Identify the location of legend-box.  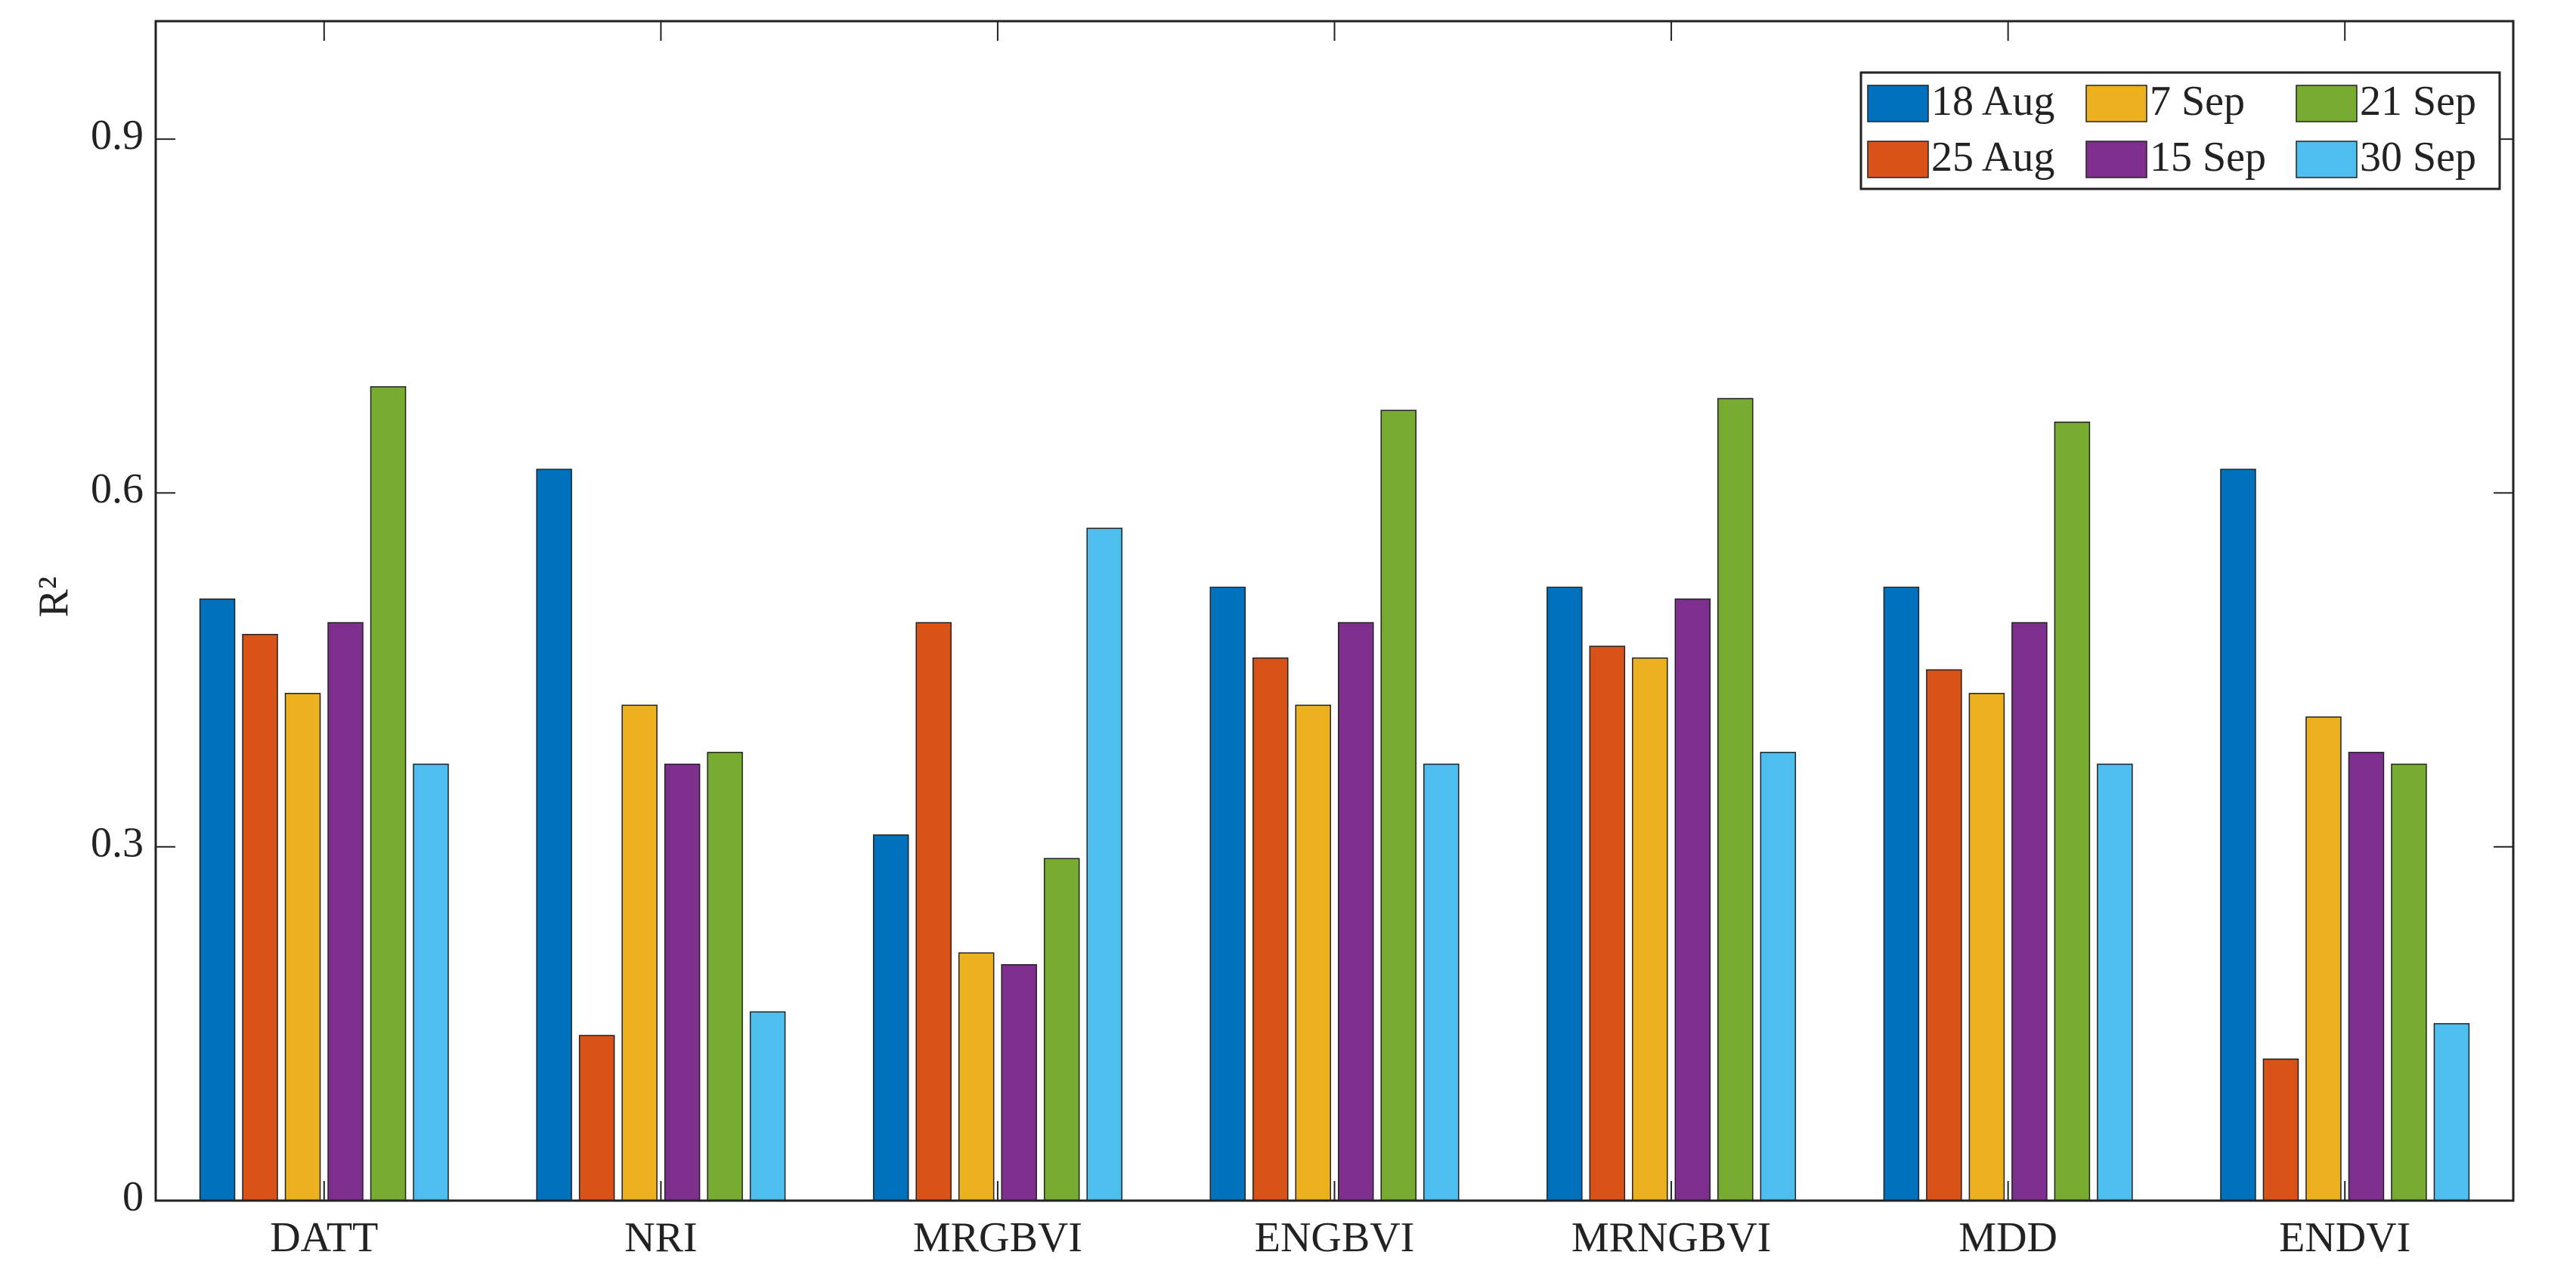
(2180, 130).